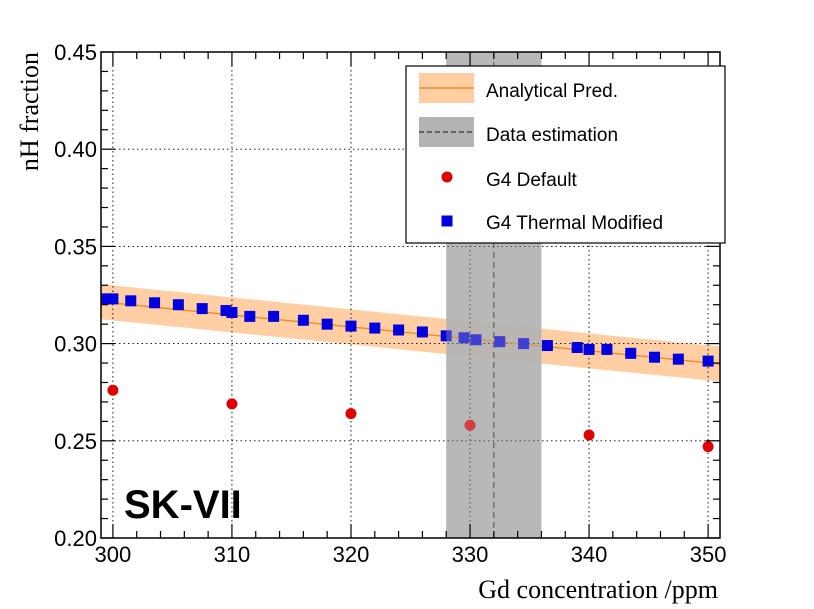 This screenshot has height=609, width=814. What do you see at coordinates (113, 554) in the screenshot?
I see `x-tick-label: 300` at bounding box center [113, 554].